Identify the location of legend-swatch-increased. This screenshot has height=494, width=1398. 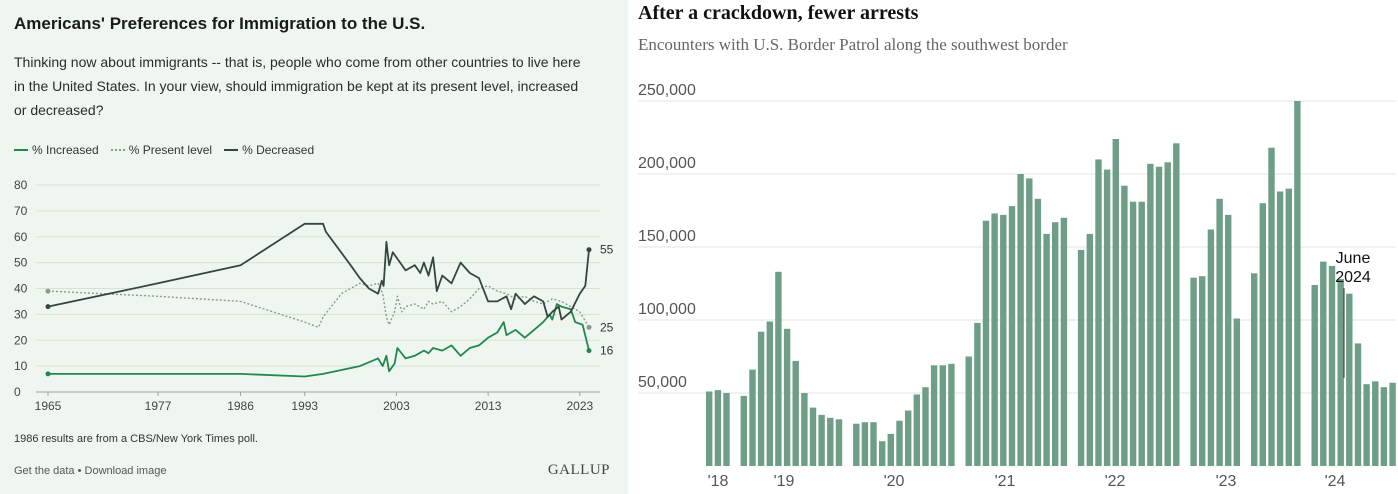
(21, 150).